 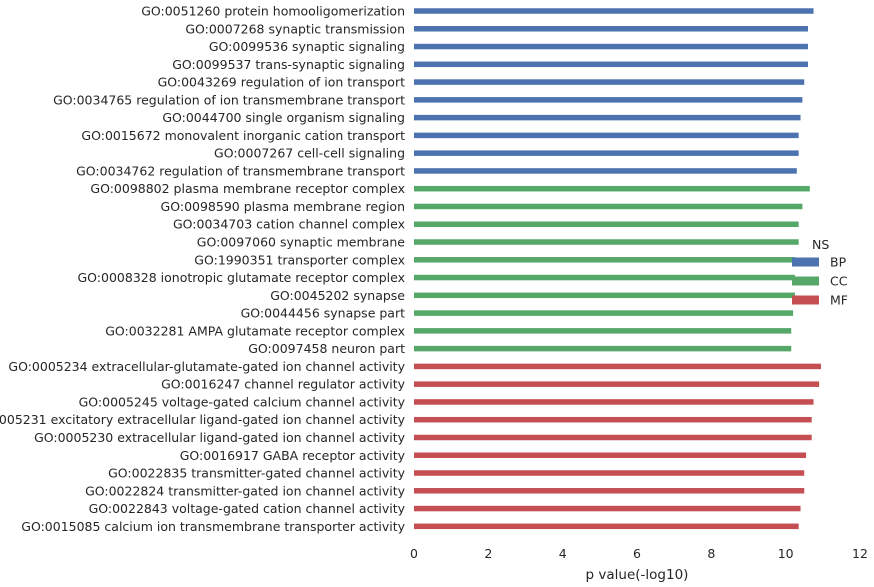 What do you see at coordinates (295, 28) in the screenshot?
I see `category-label: GO:0007268 synaptic transmission` at bounding box center [295, 28].